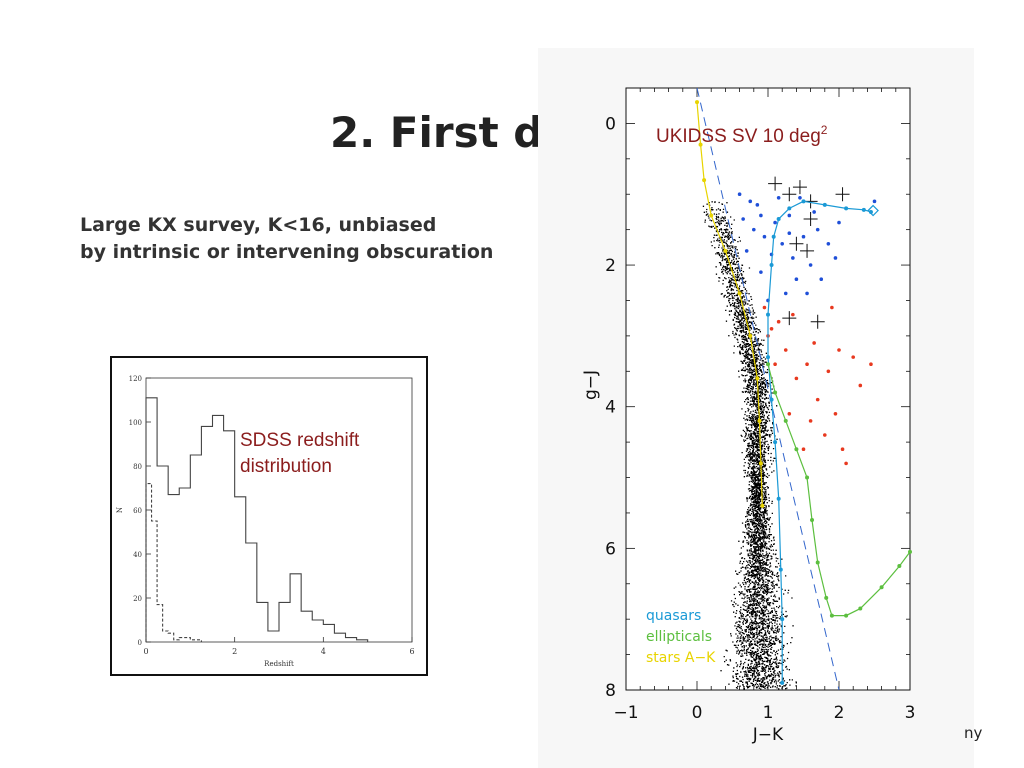 This screenshot has height=768, width=1024. What do you see at coordinates (839, 490) in the screenshot?
I see `elliptical-track` at bounding box center [839, 490].